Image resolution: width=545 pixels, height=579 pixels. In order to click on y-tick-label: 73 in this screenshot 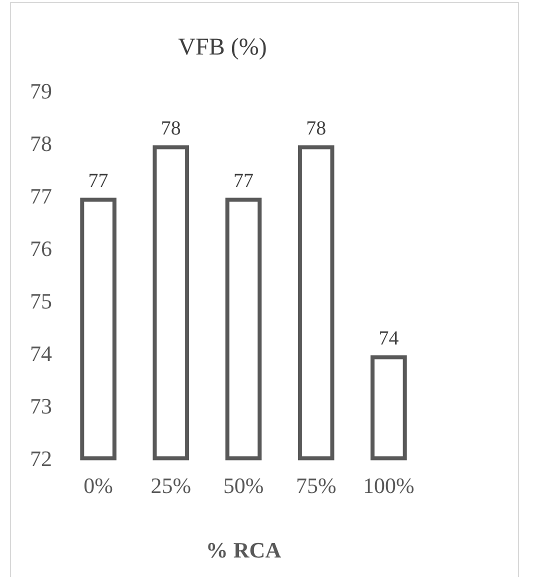, I will do `click(41, 405)`.